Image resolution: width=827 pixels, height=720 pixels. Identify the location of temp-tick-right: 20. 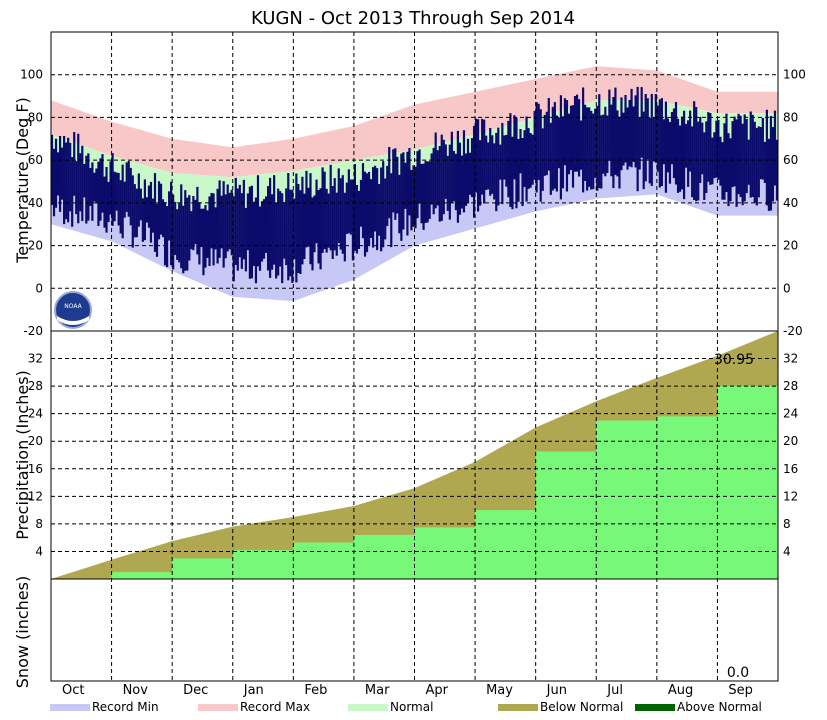
(790, 246).